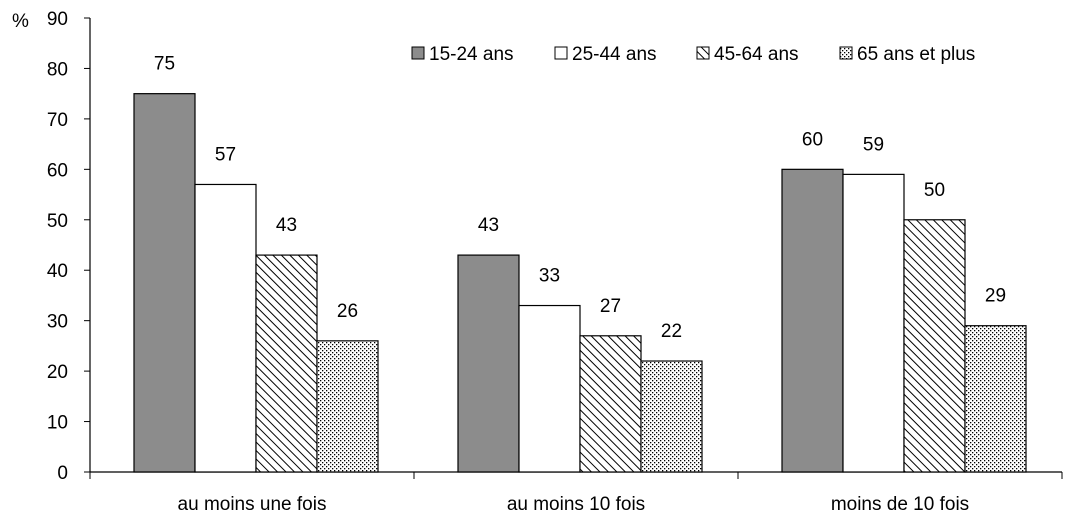  Describe the element at coordinates (576, 504) in the screenshot. I see `x-tick-label: au moins 10 fois` at that location.